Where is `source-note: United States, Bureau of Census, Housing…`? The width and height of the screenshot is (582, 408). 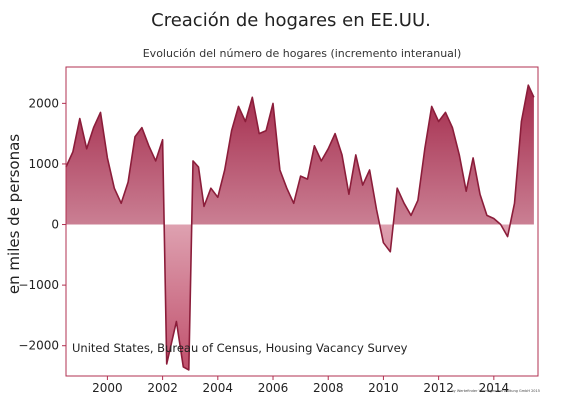
source-note: United States, Bureau of Census, Housing… is located at coordinates (240, 348).